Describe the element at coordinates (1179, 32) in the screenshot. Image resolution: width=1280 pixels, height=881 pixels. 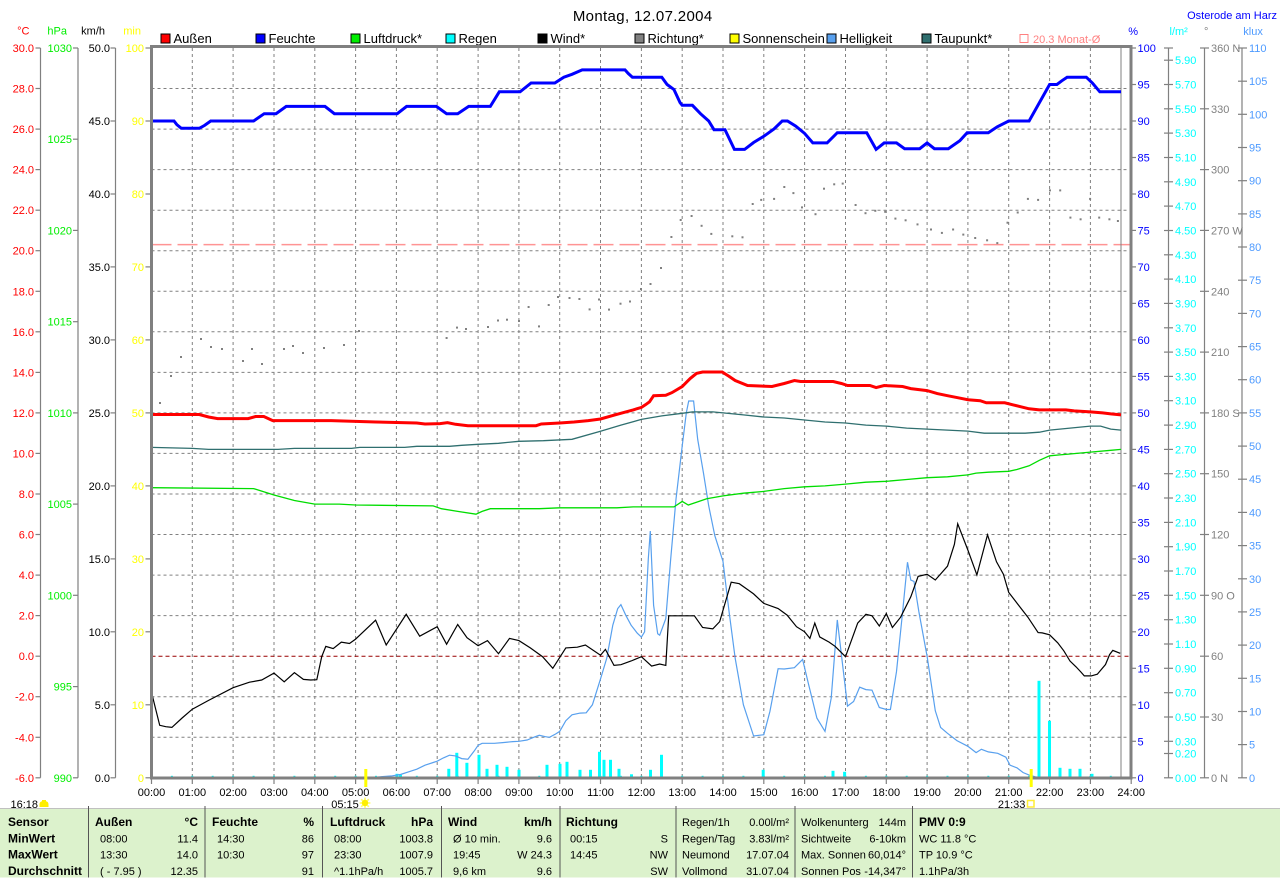
I see `svg-text: l/m²` at that location.